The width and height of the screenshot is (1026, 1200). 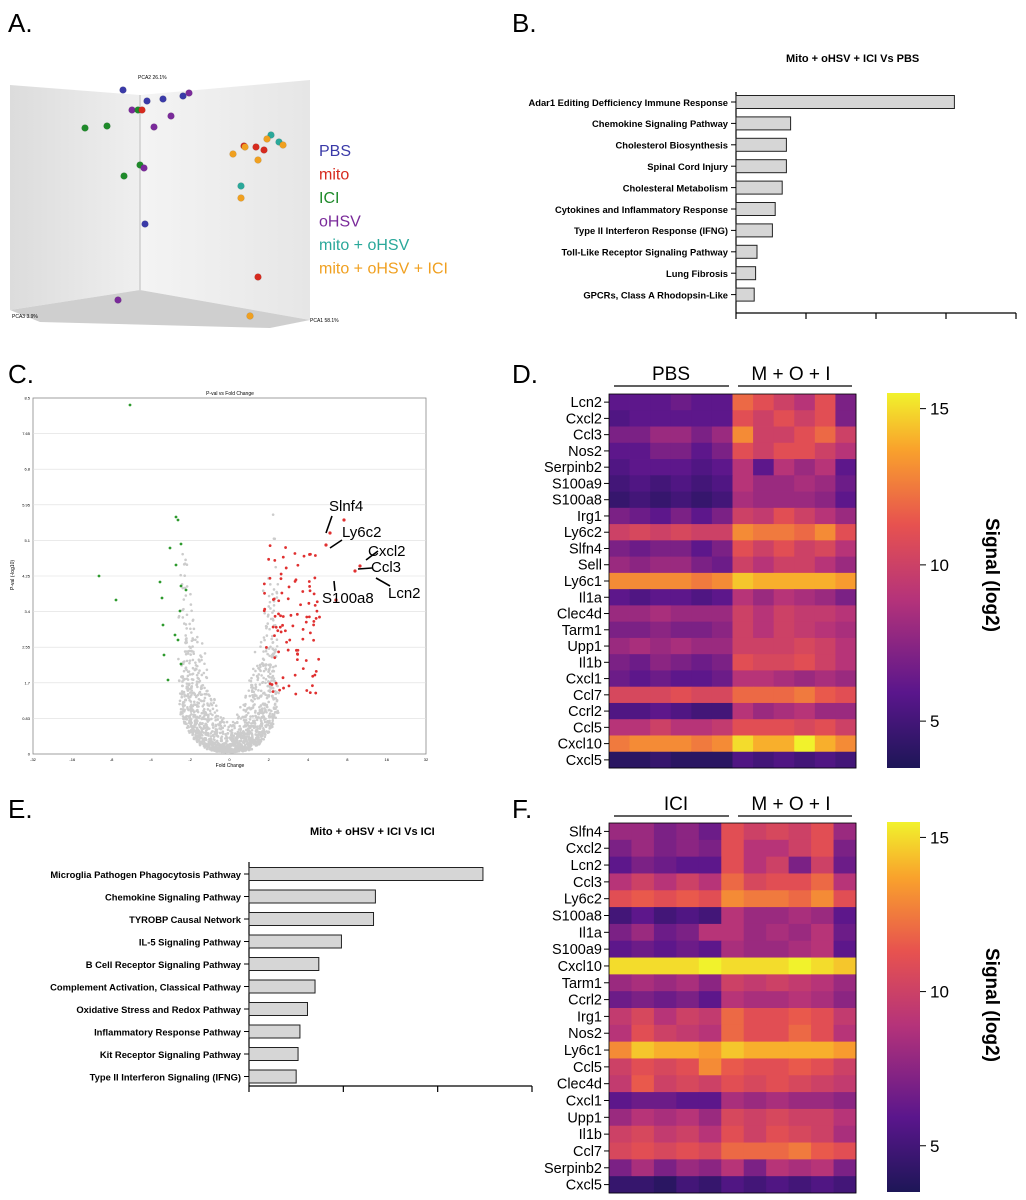 I want to click on panel-label-d: D., so click(x=525, y=374).